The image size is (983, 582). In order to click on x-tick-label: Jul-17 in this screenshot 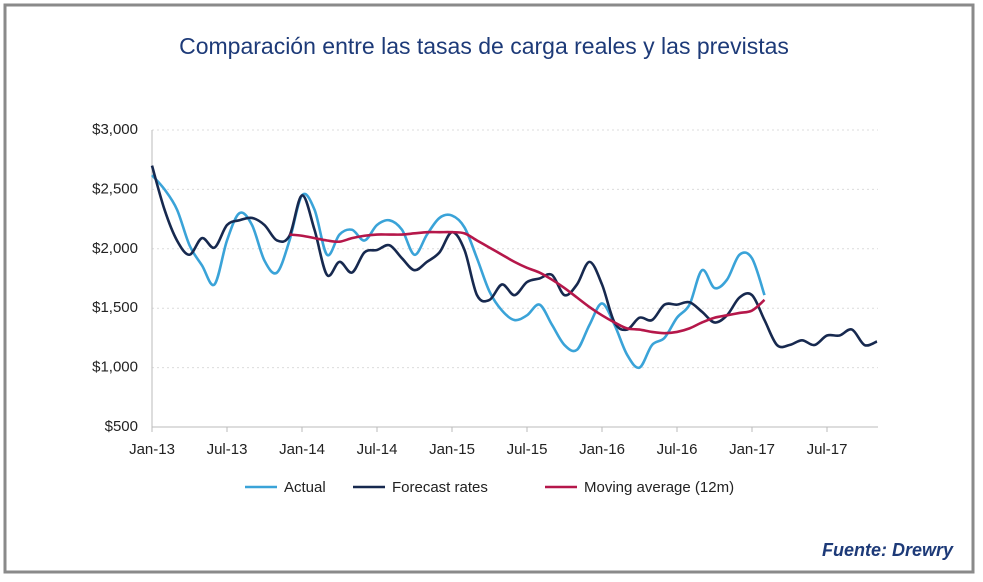, I will do `click(827, 449)`.